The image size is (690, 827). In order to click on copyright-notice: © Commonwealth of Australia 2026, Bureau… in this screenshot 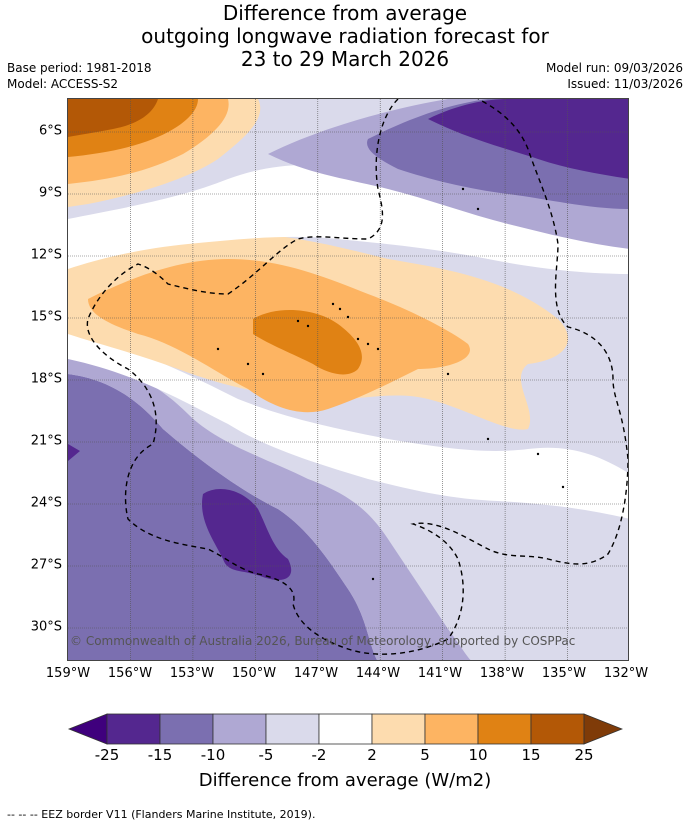, I will do `click(323, 641)`.